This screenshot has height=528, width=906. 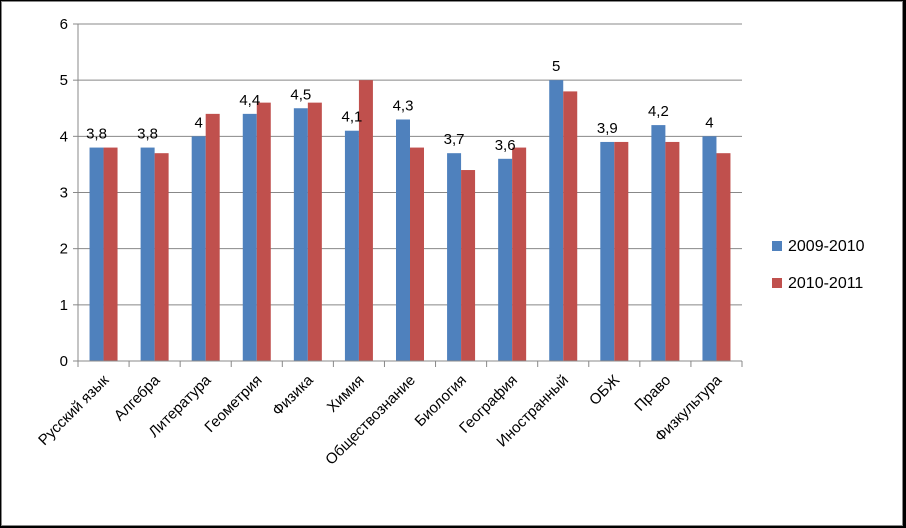 I want to click on data-label: 4,4, so click(x=249, y=100).